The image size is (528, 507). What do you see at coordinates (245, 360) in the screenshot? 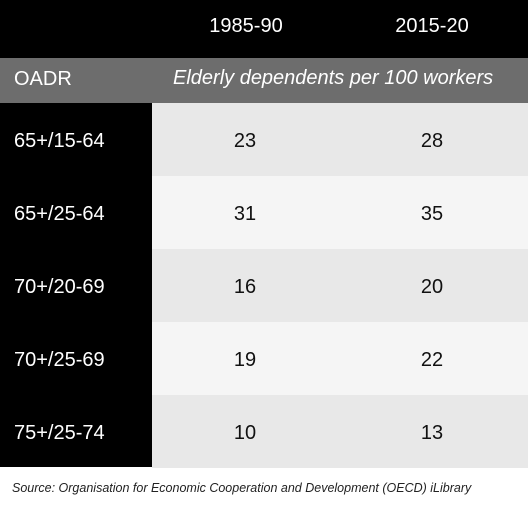
I see `cell-value: 19` at bounding box center [245, 360].